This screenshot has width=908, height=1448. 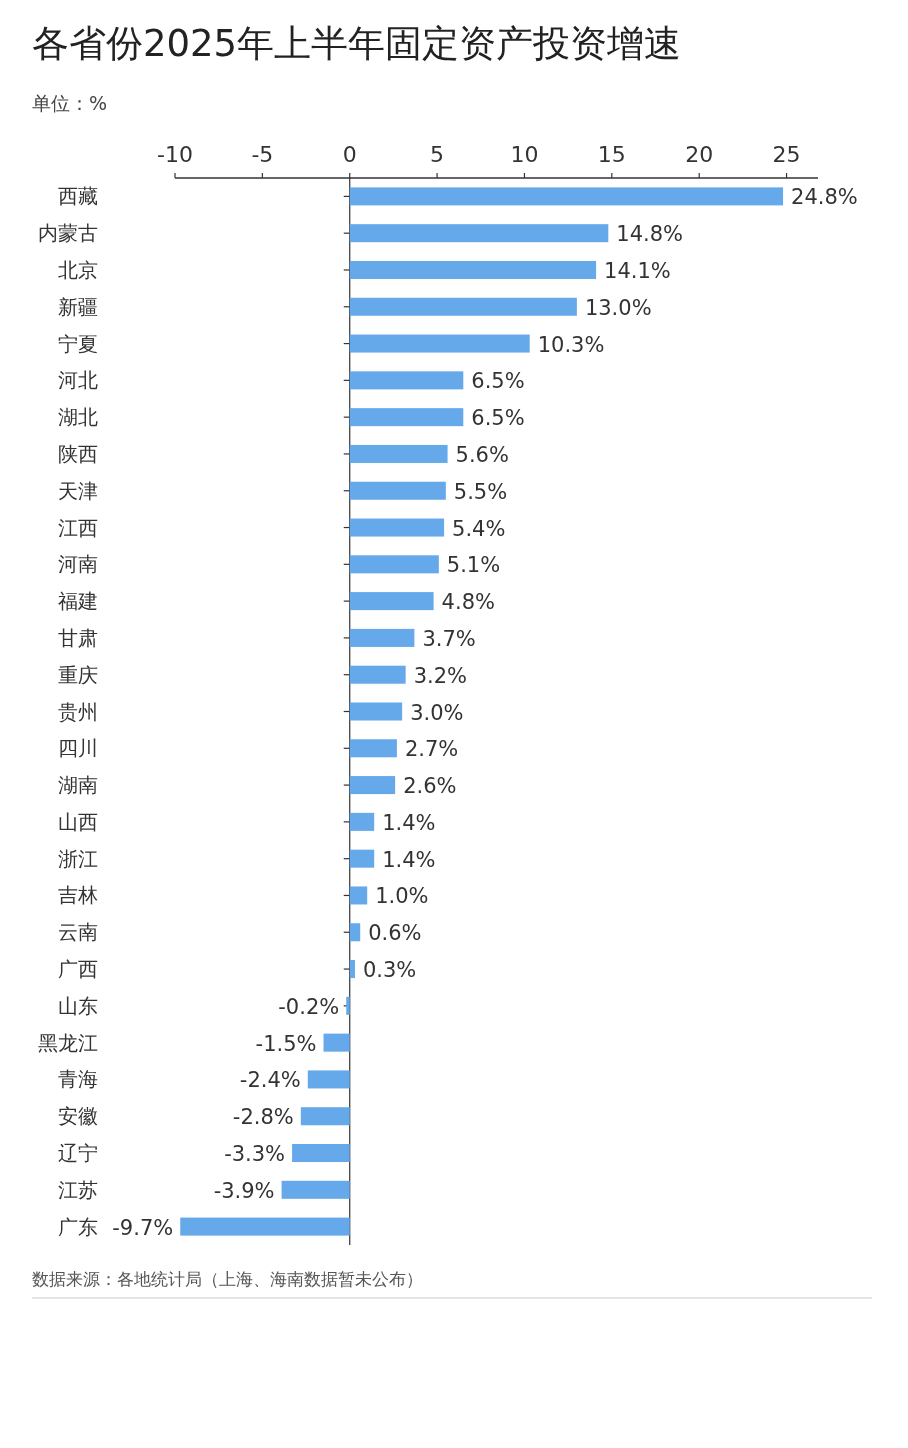 What do you see at coordinates (479, 528) in the screenshot?
I see `data-label: 5.4%` at bounding box center [479, 528].